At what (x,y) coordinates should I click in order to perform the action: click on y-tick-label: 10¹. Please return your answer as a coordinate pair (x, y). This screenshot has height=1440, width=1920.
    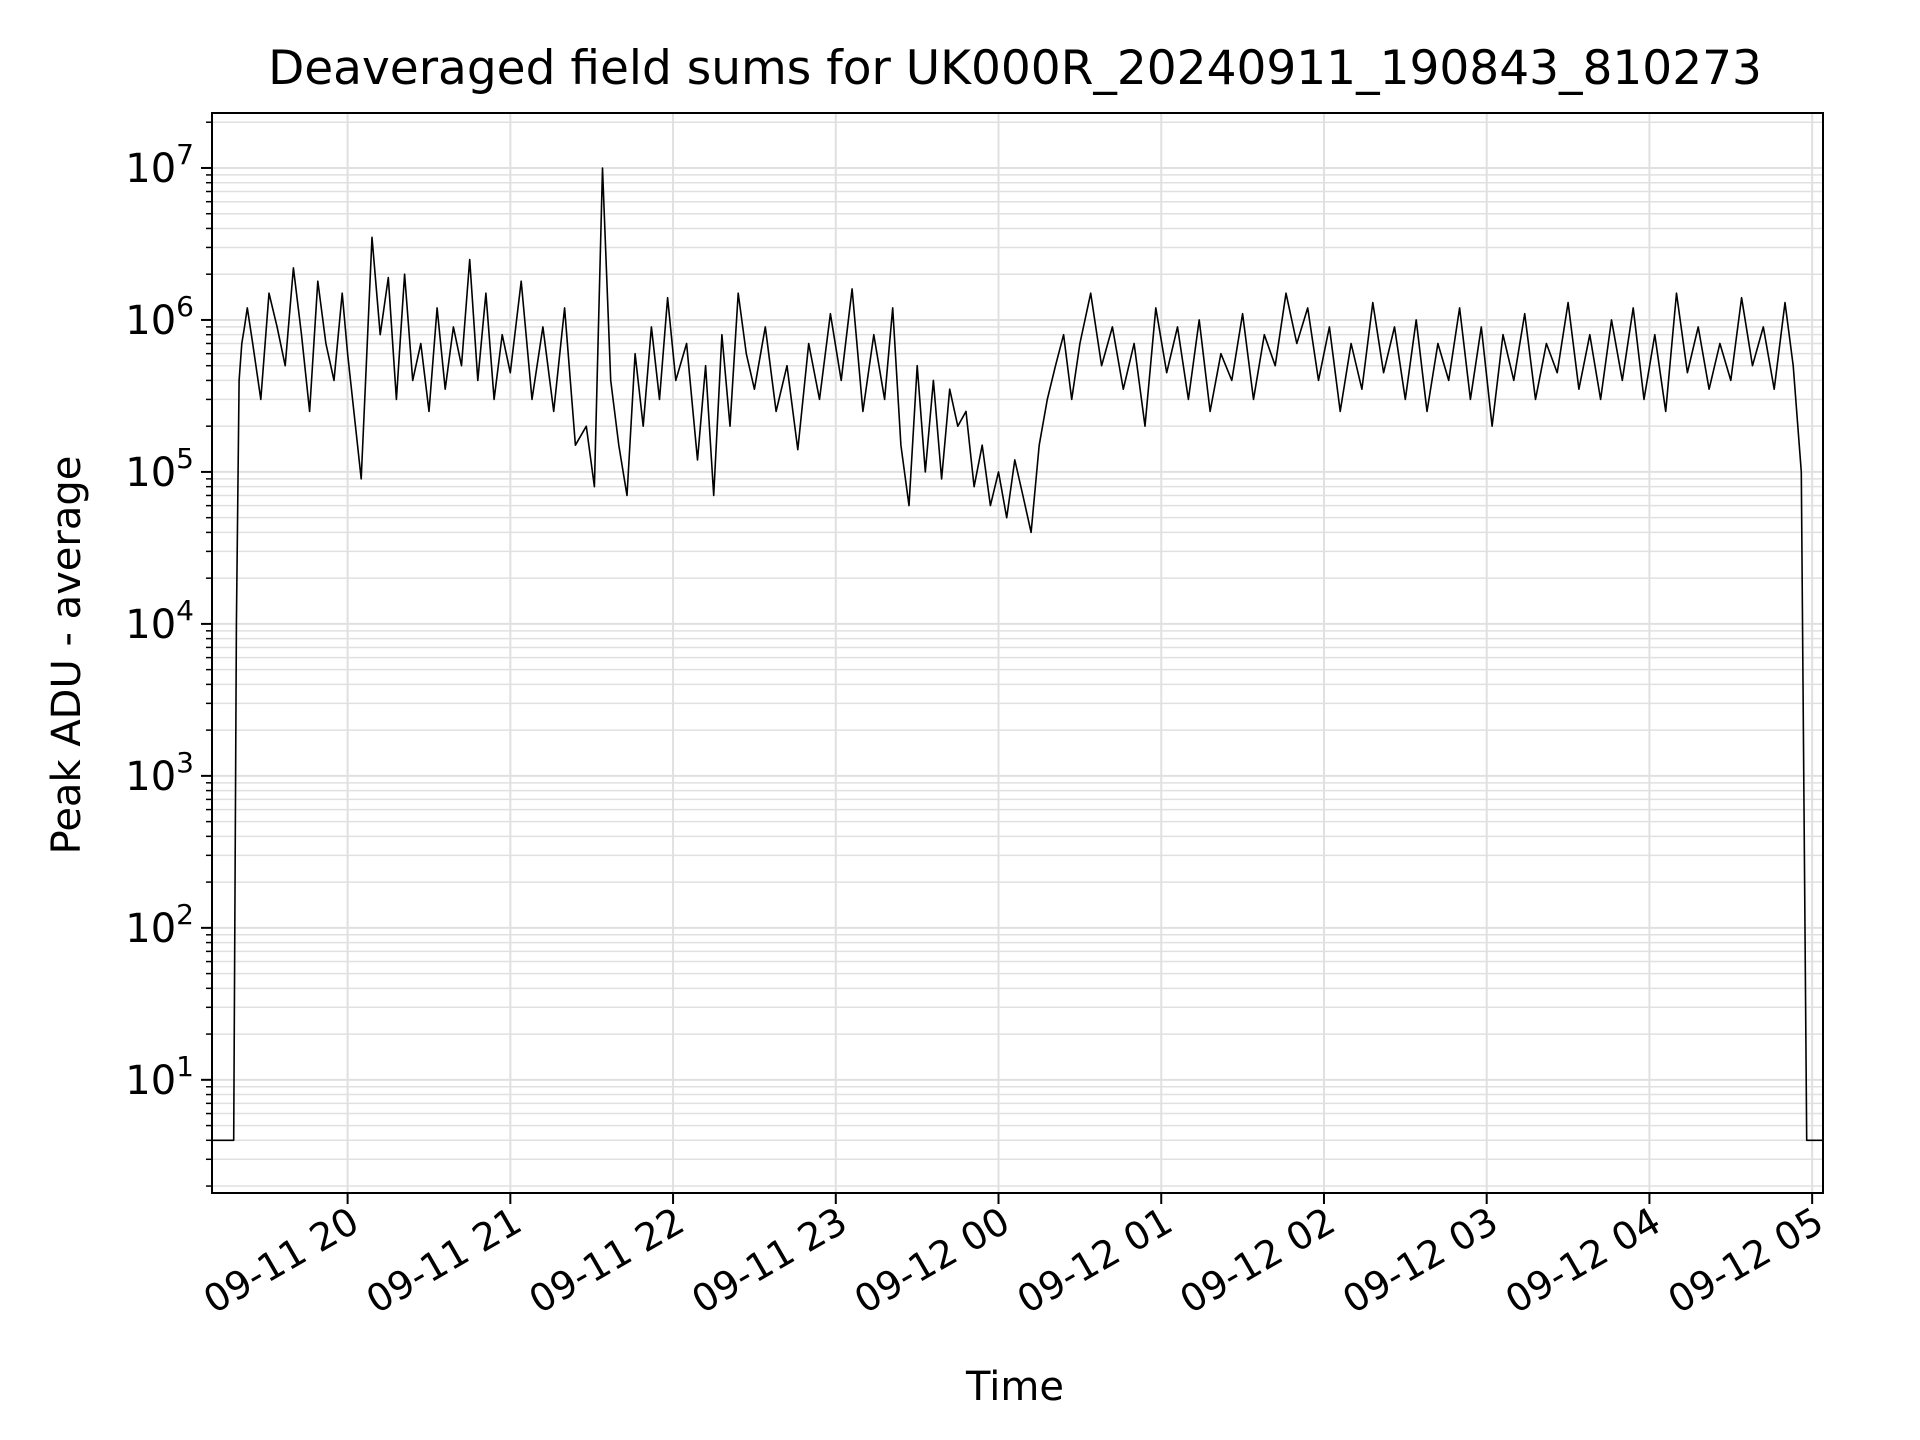
    Looking at the image, I should click on (159, 1077).